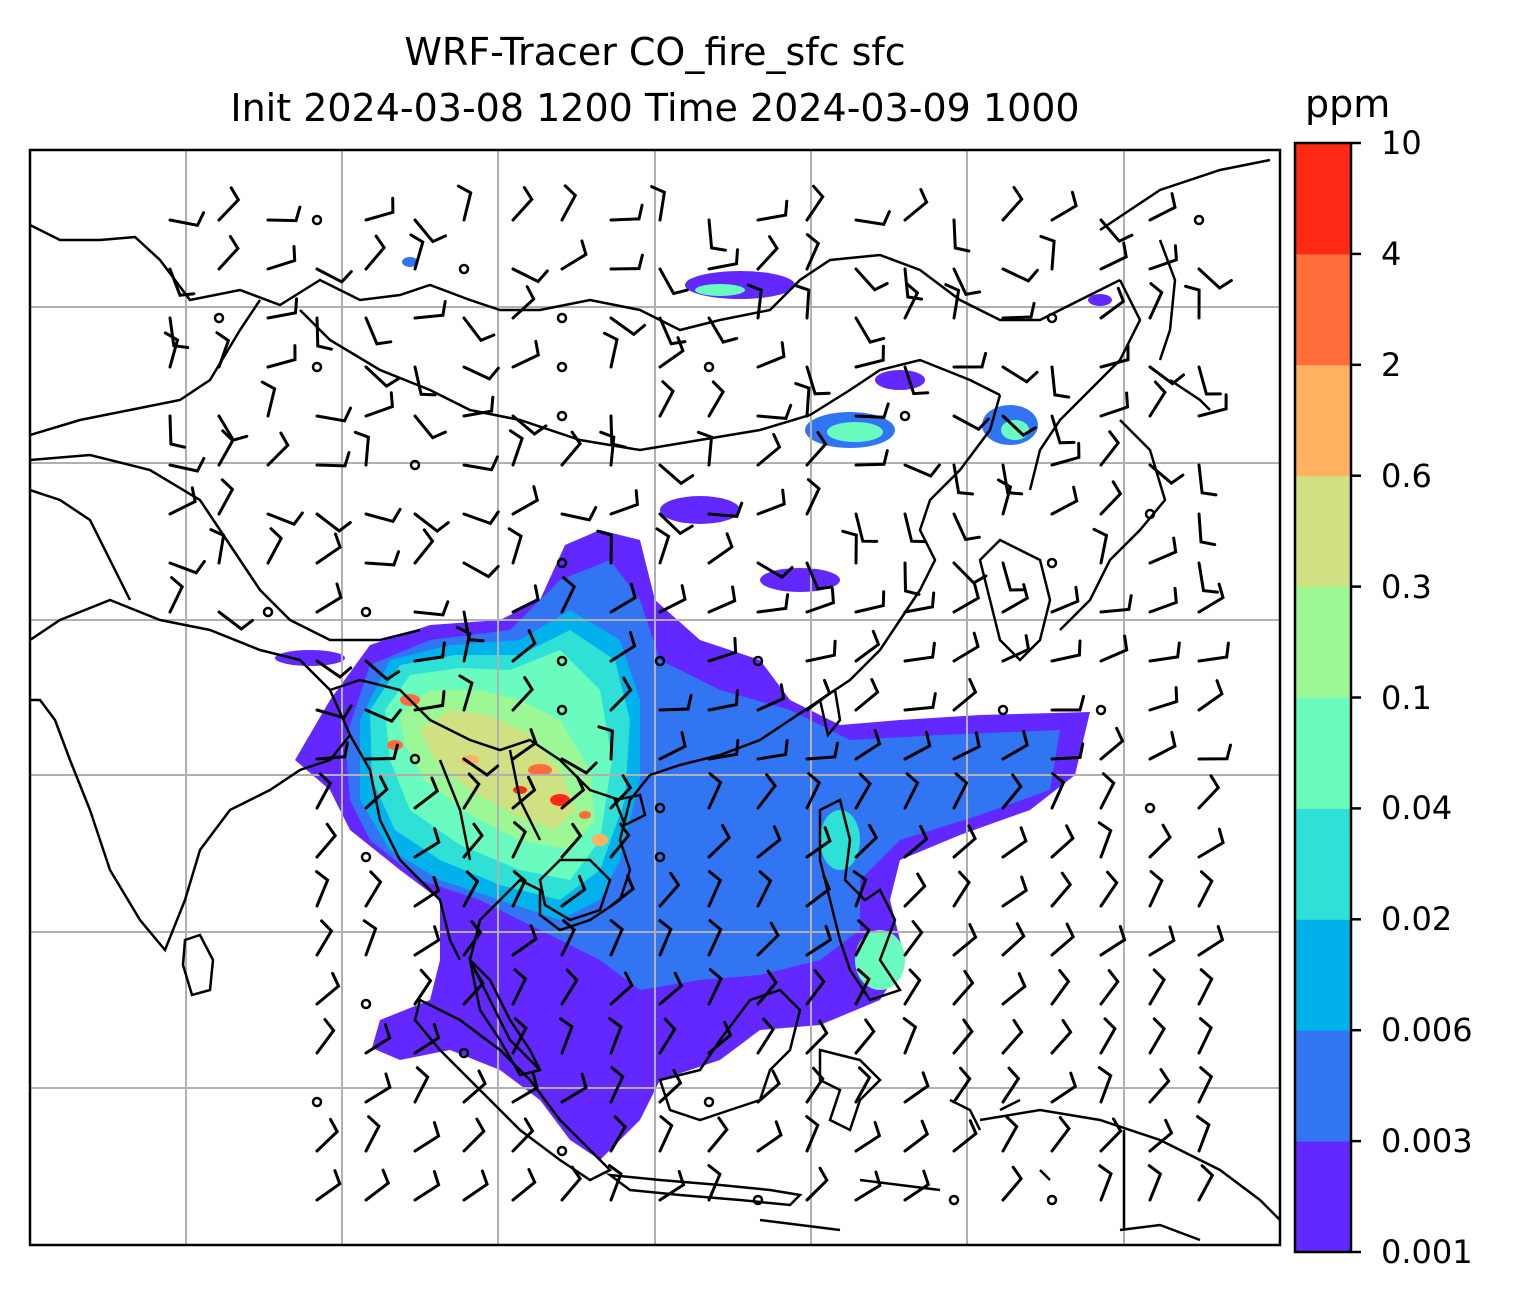  Describe the element at coordinates (704, 1190) in the screenshot. I see `java` at that location.